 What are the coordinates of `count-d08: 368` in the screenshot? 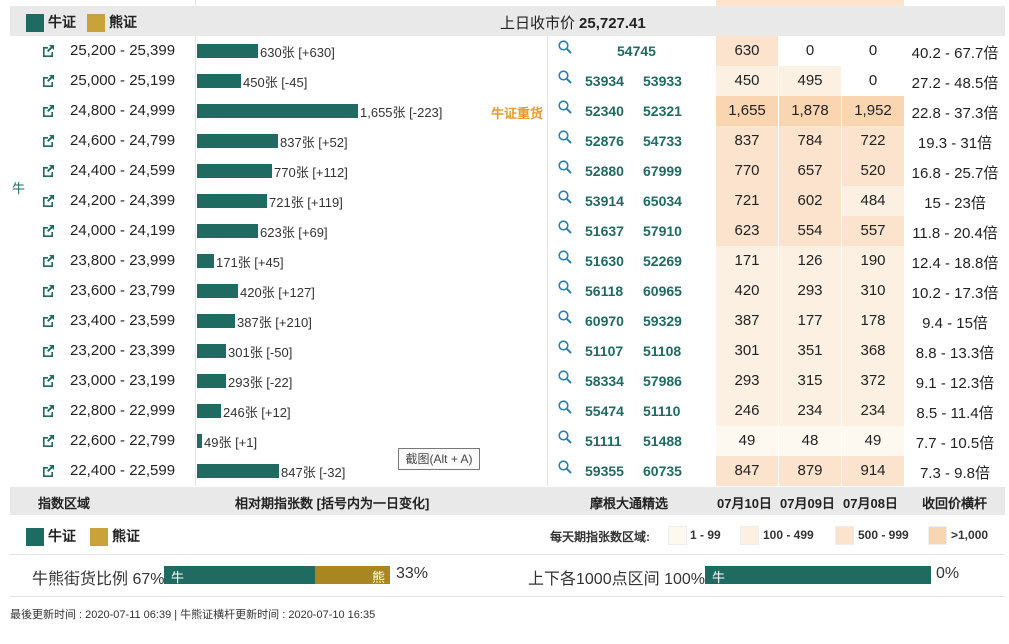 It's located at (873, 351).